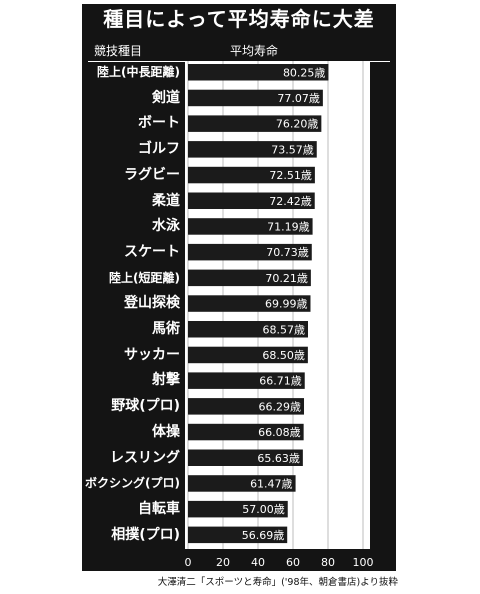 The width and height of the screenshot is (480, 594). Describe the element at coordinates (166, 431) in the screenshot. I see `category-label: 体操` at that location.